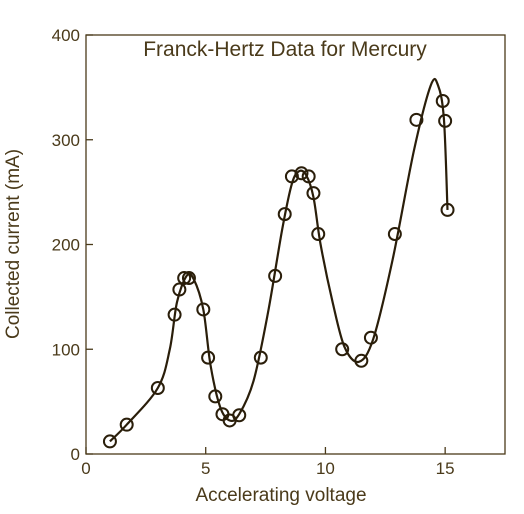  What do you see at coordinates (66, 35) in the screenshot?
I see `y-tick-label: 400` at bounding box center [66, 35].